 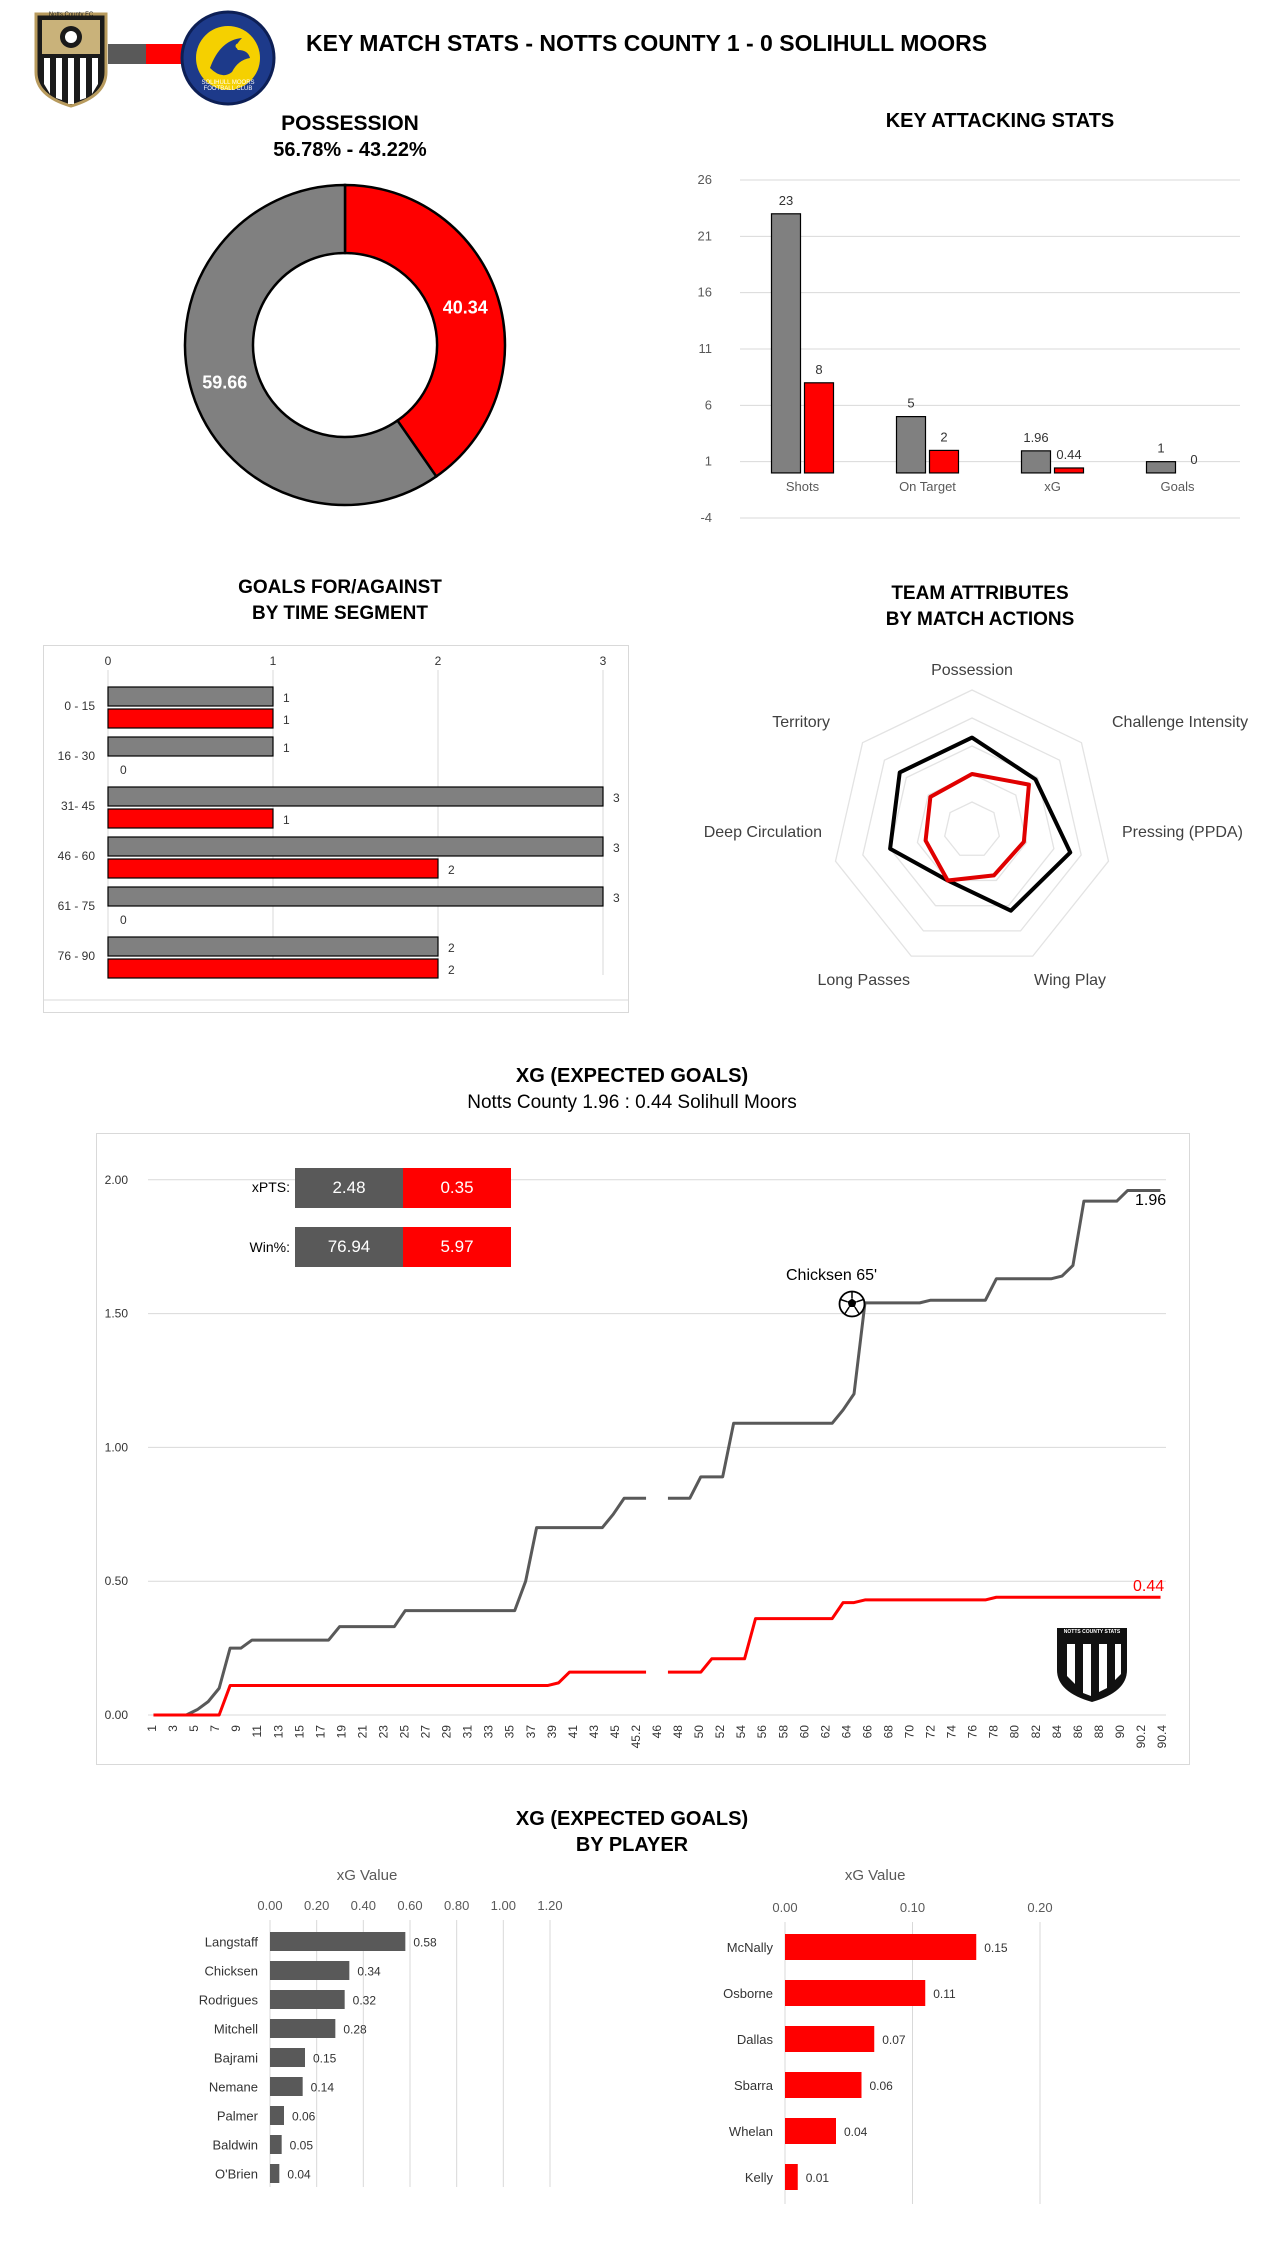 What do you see at coordinates (123, 920) in the screenshot?
I see `goals-time-value-label: 0` at bounding box center [123, 920].